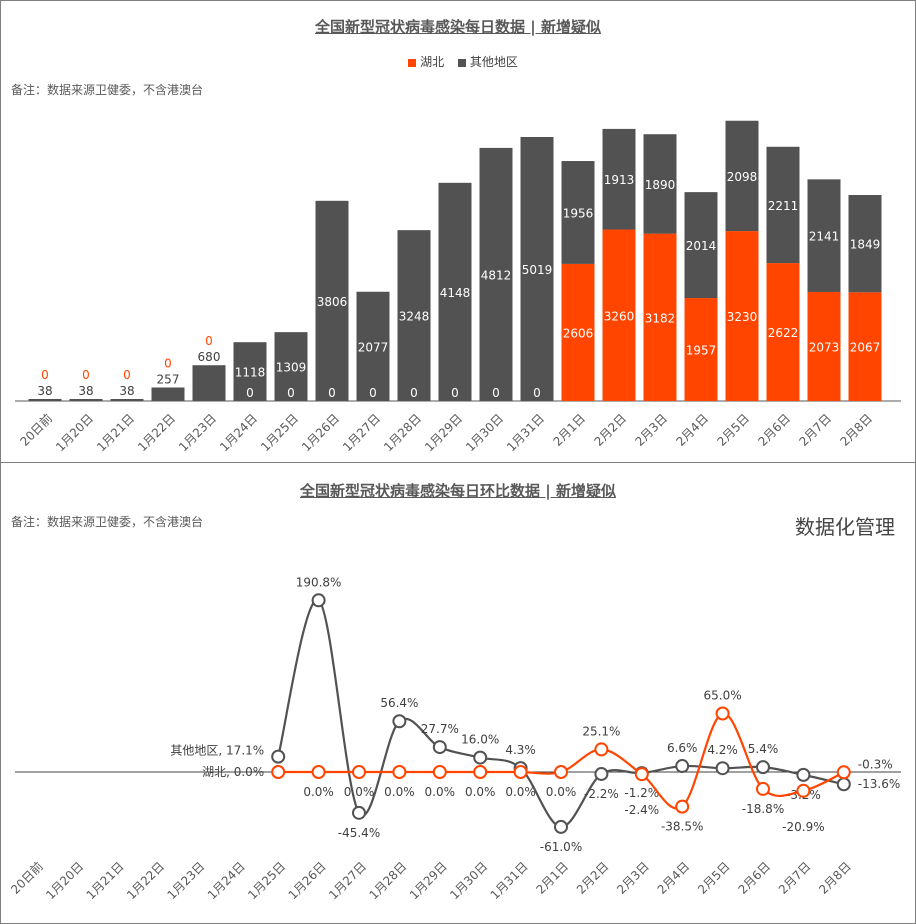 The image size is (916, 924). What do you see at coordinates (509, 880) in the screenshot?
I see `x-tick-label: 1月31日` at bounding box center [509, 880].